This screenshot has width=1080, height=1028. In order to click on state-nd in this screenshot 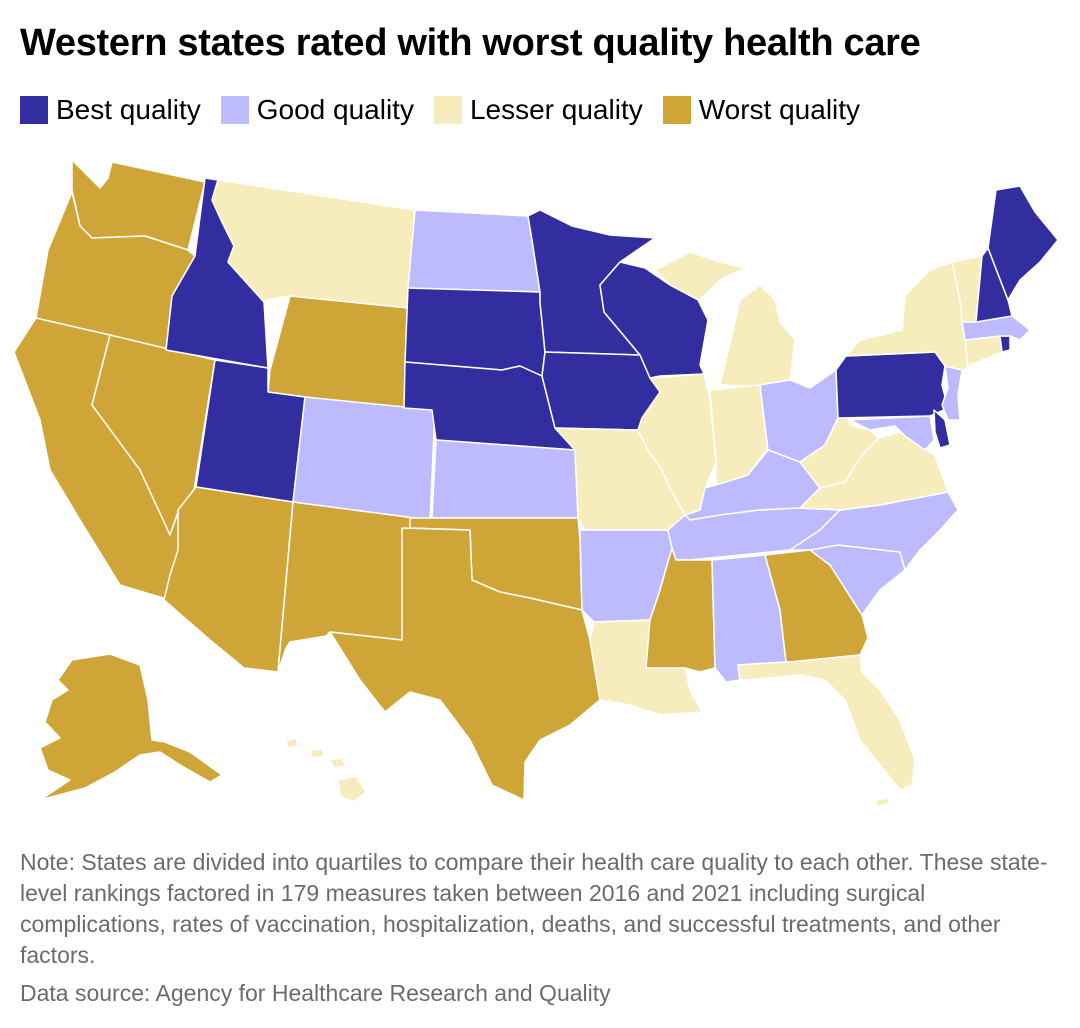, I will do `click(474, 251)`.